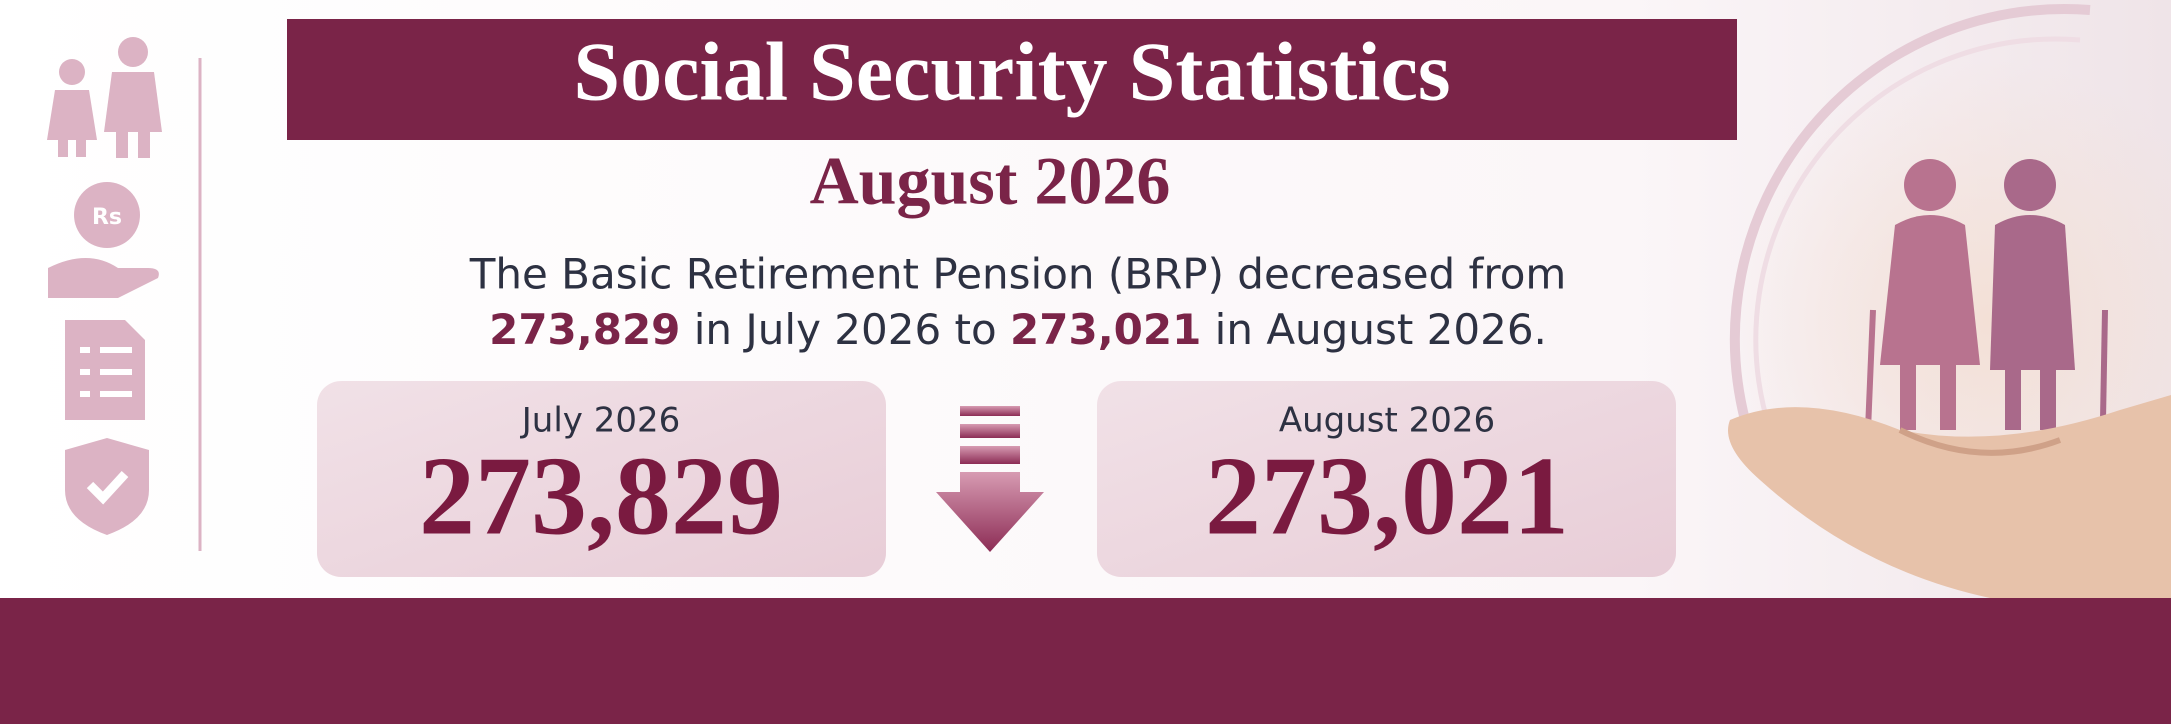 This screenshot has width=2171, height=724. I want to click on icon-details, so click(106, 426).